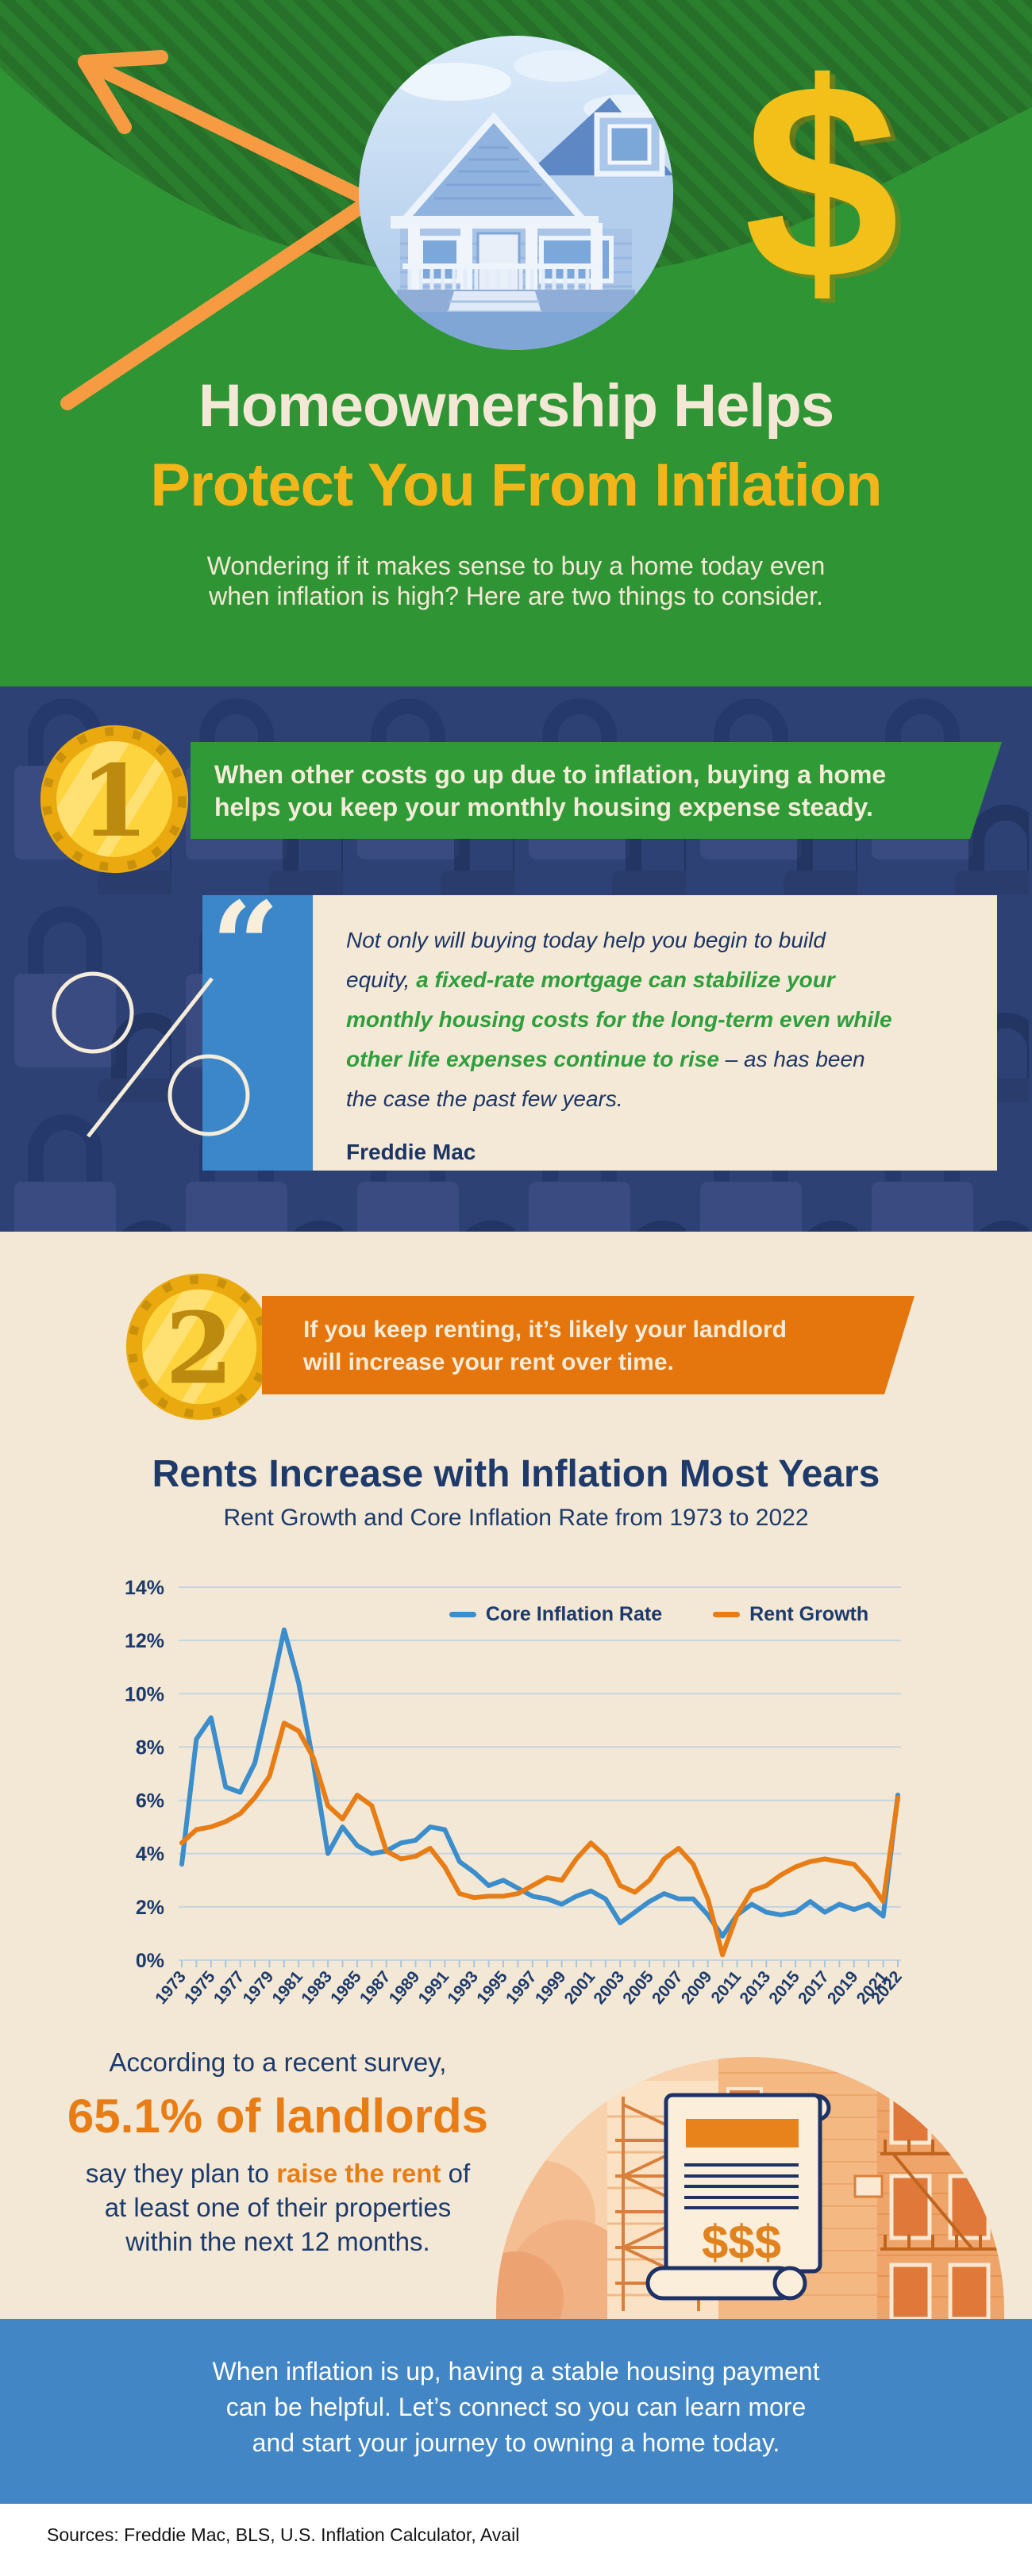  What do you see at coordinates (697, 1988) in the screenshot?
I see `svg-text: 2009` at bounding box center [697, 1988].